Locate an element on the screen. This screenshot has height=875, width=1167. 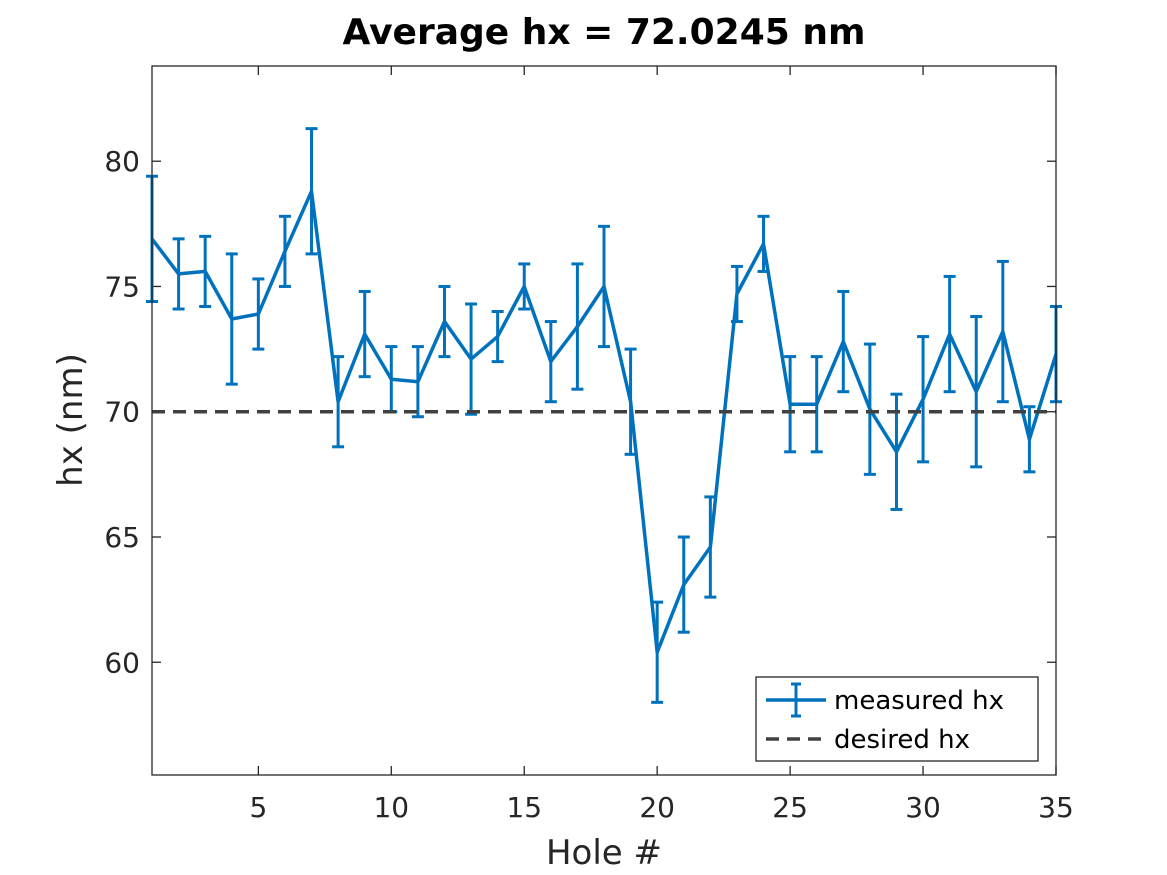
y-axis-label: hx (nm) is located at coordinates (71, 420).